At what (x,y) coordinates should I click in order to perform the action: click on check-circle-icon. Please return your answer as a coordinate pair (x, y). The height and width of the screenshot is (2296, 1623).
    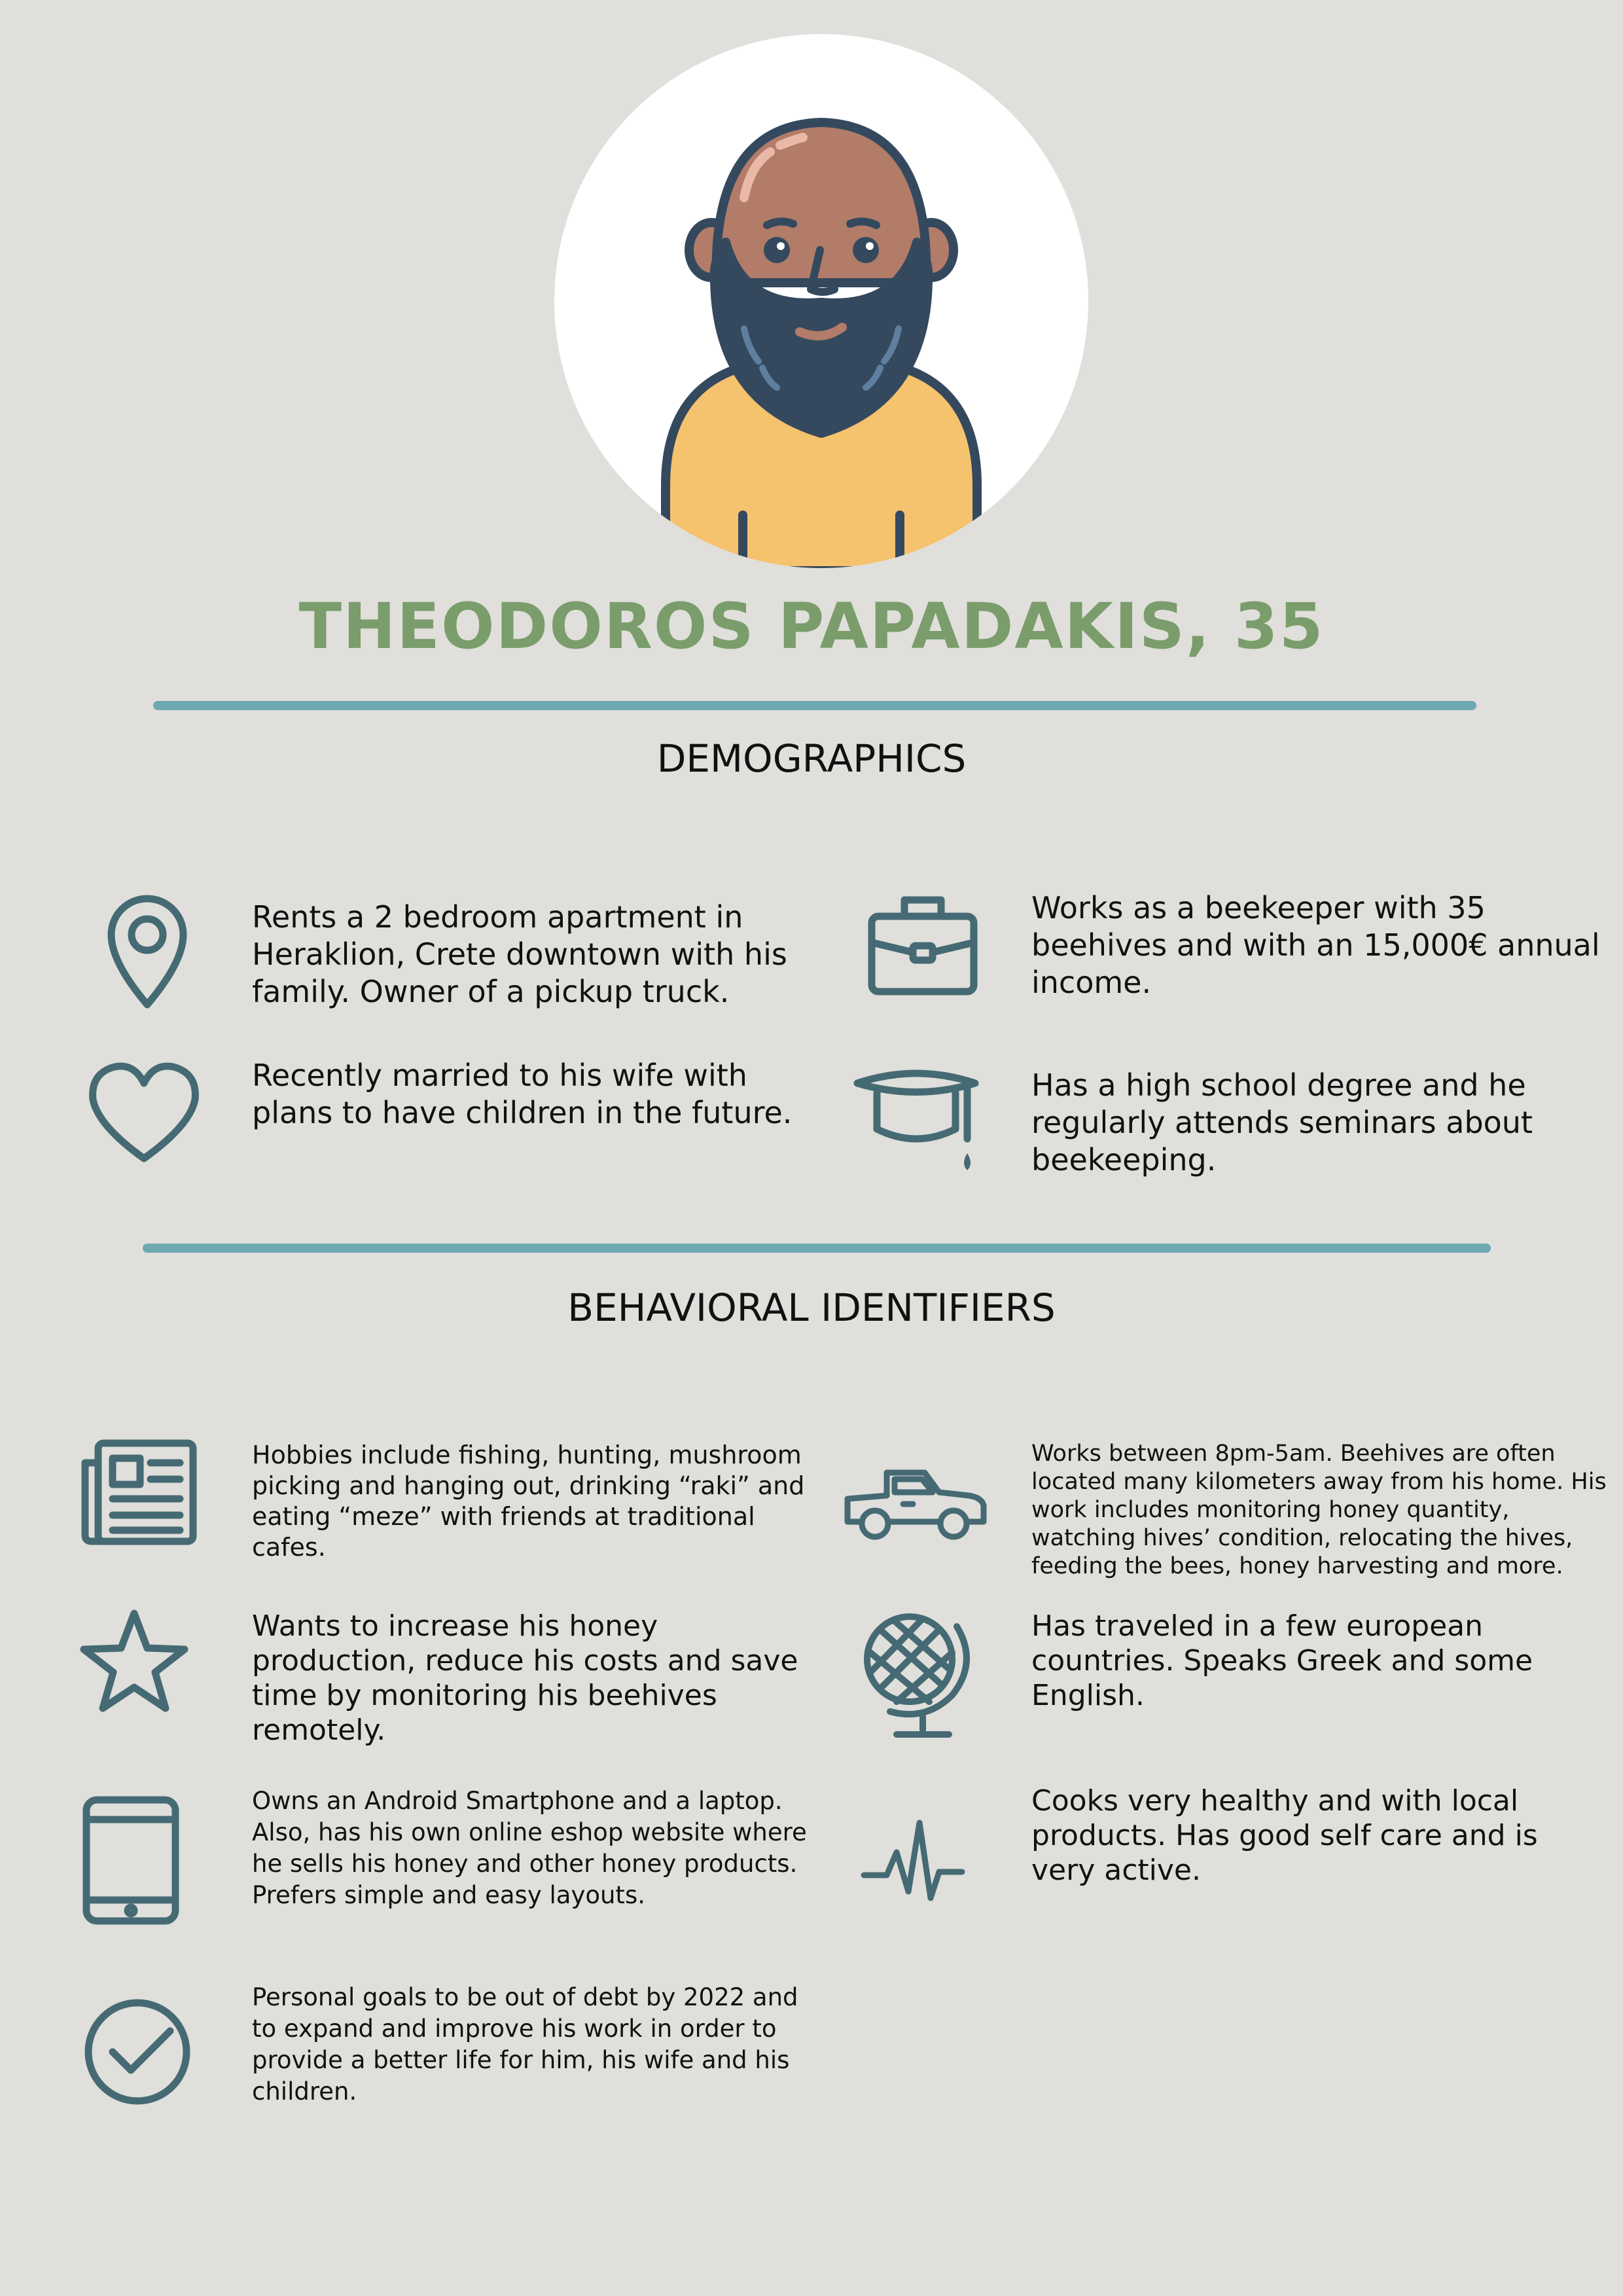
    Looking at the image, I should click on (137, 2051).